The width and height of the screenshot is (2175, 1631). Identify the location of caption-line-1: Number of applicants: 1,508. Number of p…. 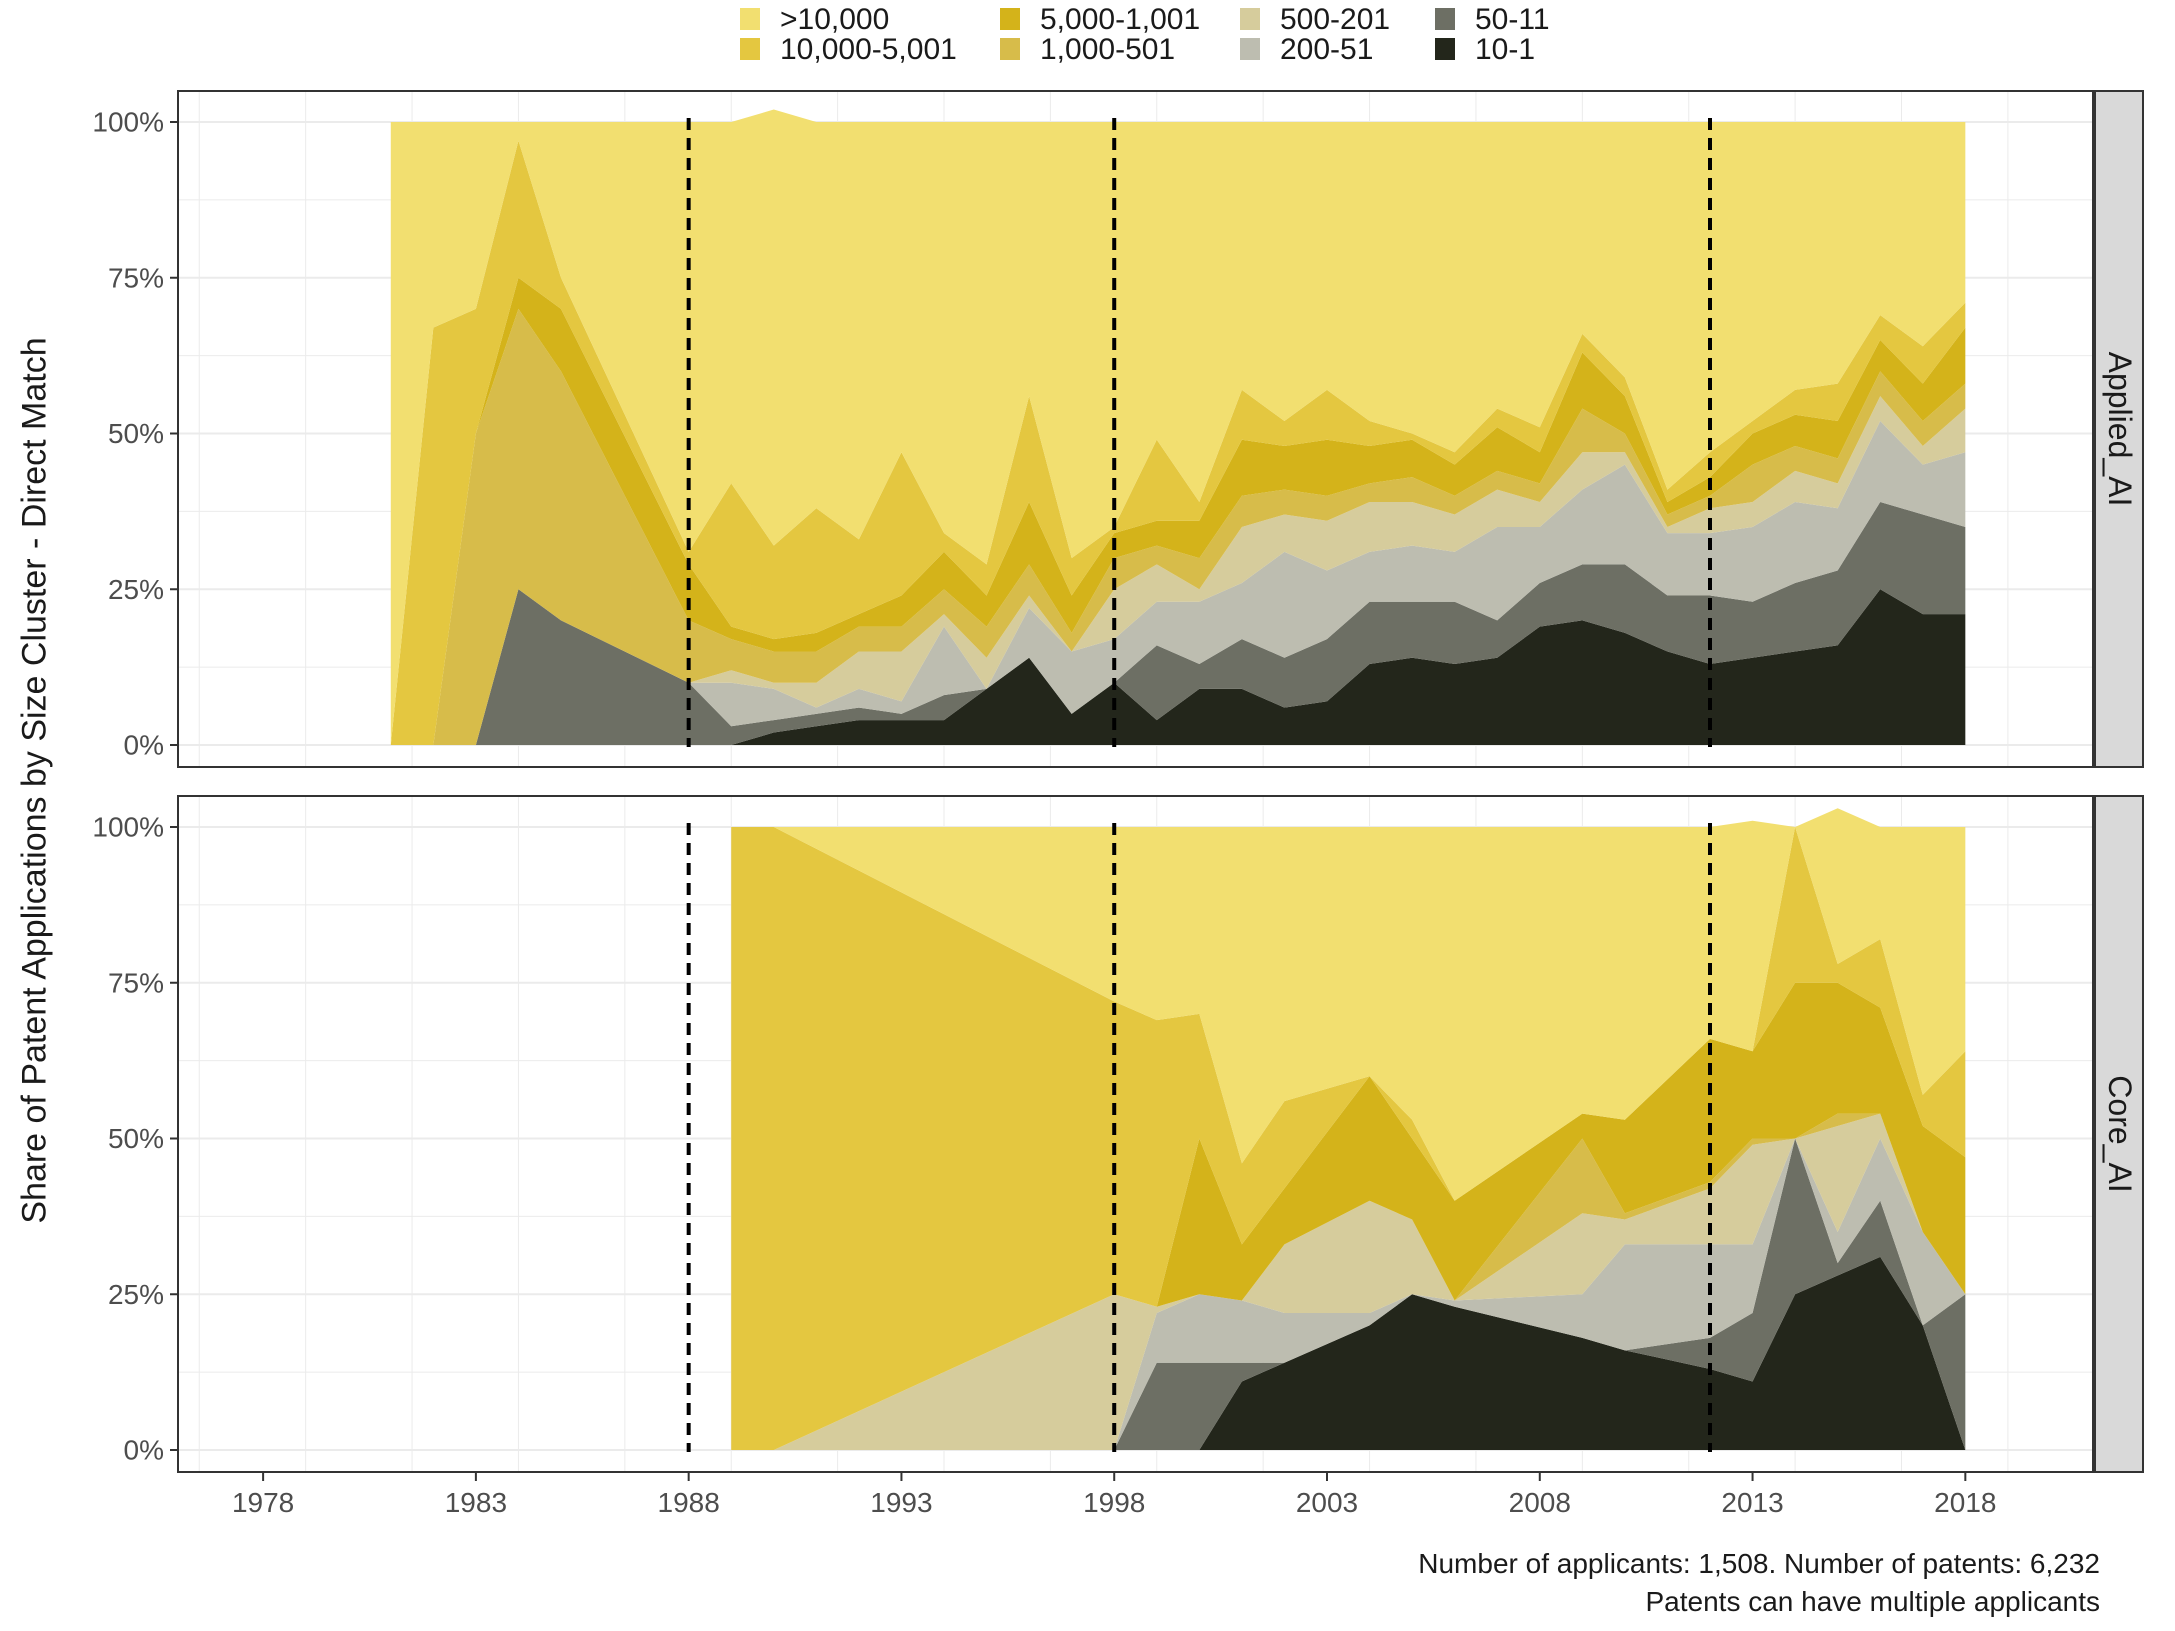
(1759, 1563).